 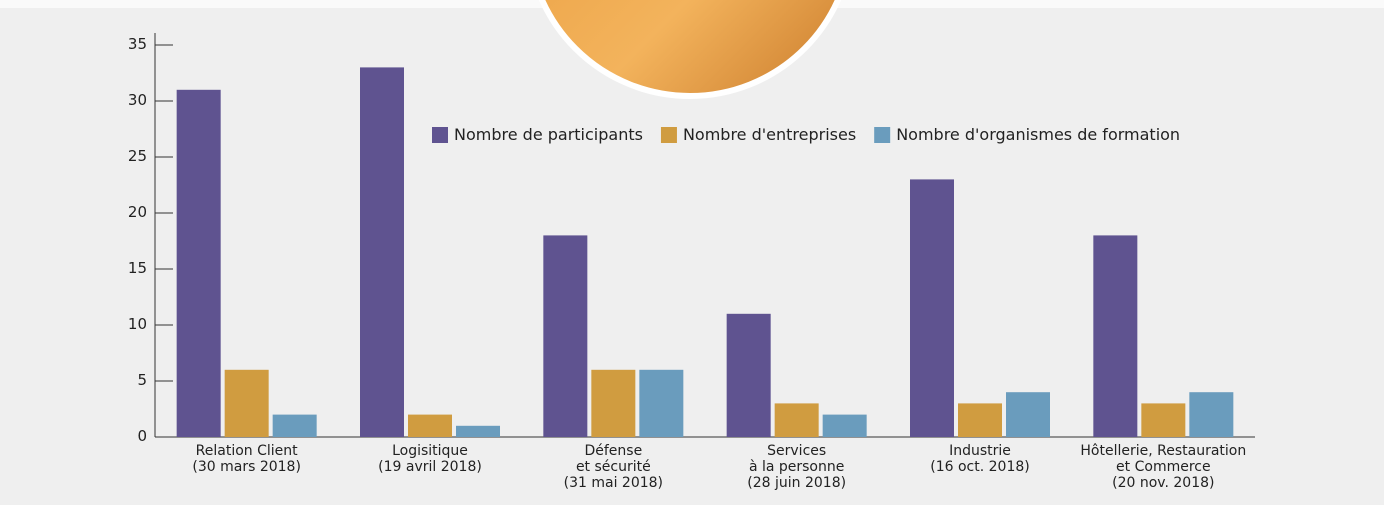 I want to click on header-photo, so click(x=690, y=49).